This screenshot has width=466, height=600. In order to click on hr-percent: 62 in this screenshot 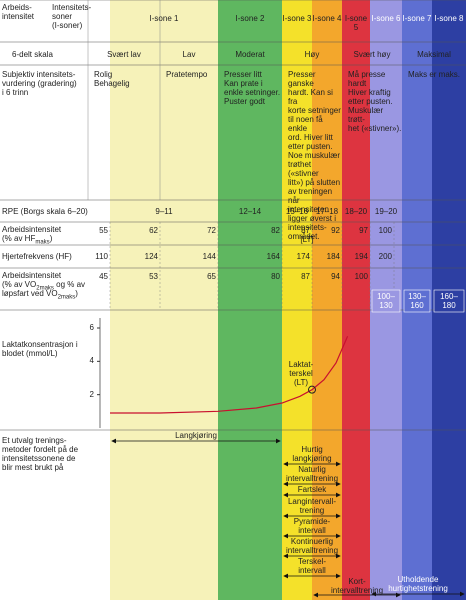, I will do `click(153, 230)`.